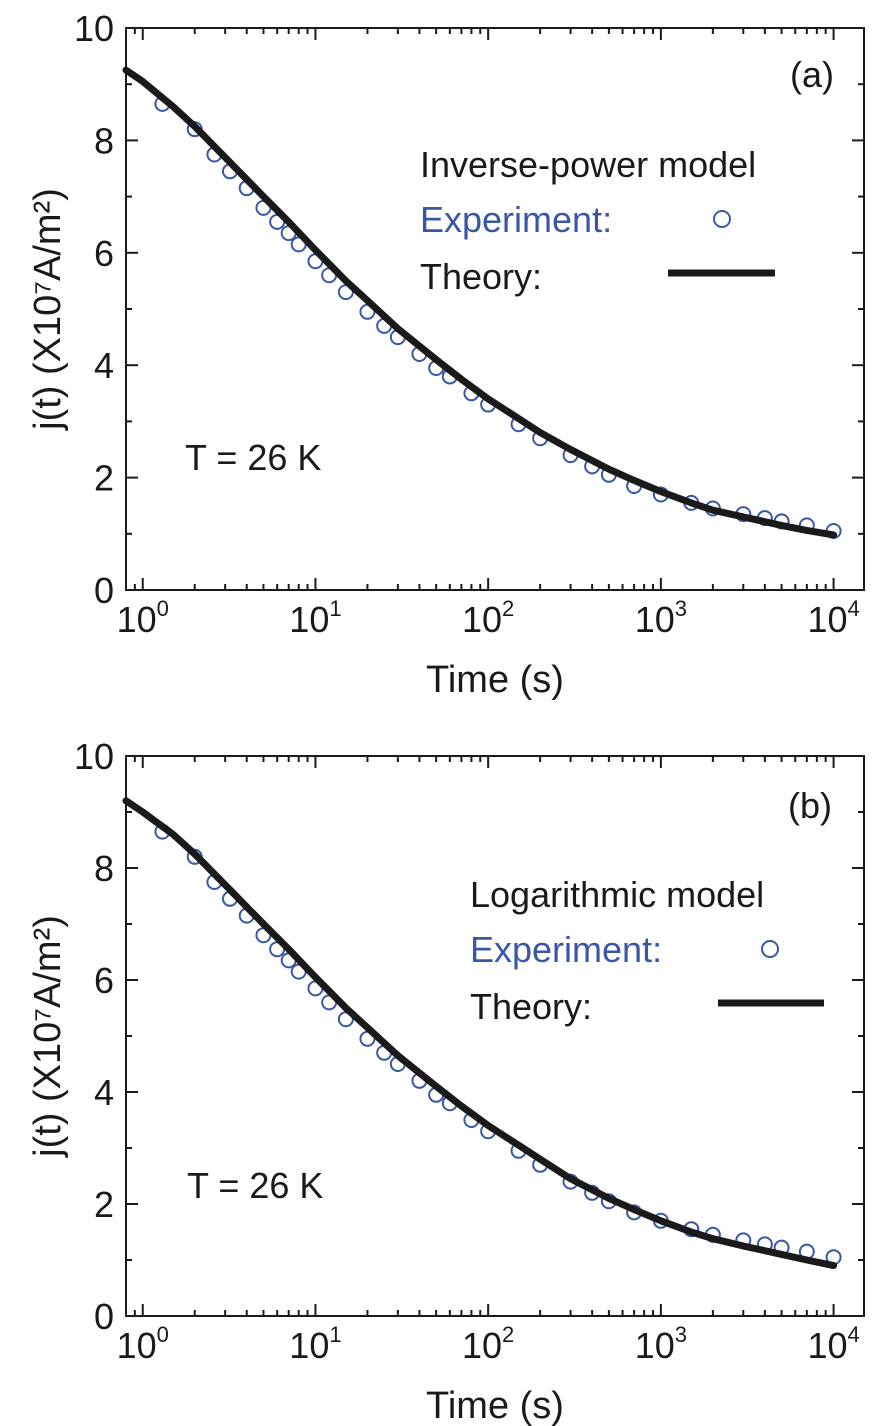 The height and width of the screenshot is (1426, 882). I want to click on panel-label: (a), so click(812, 74).